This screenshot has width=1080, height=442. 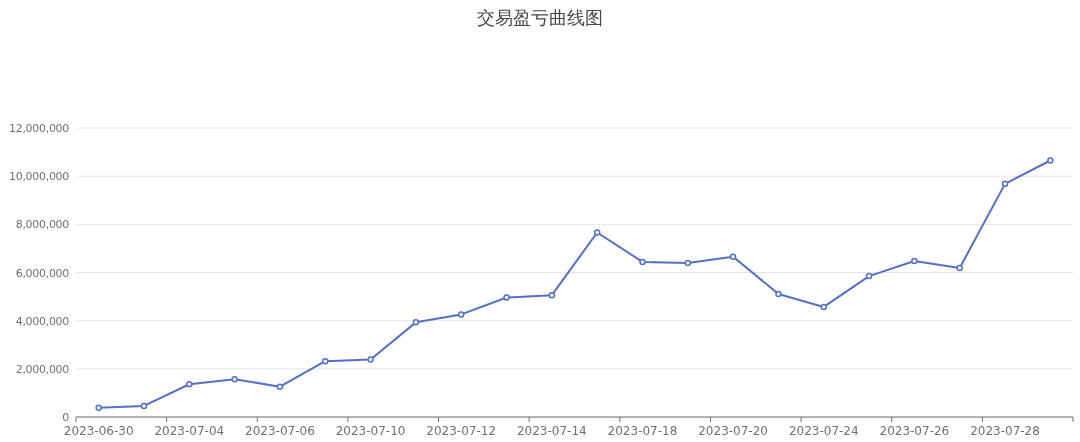 What do you see at coordinates (39, 177) in the screenshot?
I see `y-tick-label: 10,000,000` at bounding box center [39, 177].